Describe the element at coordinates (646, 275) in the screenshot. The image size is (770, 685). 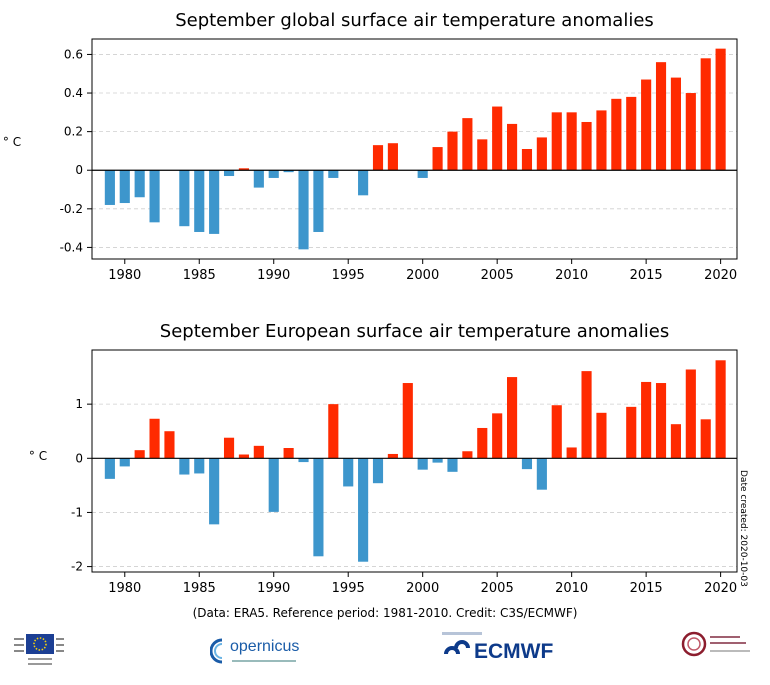
I see `x-tick-label: 2015` at that location.